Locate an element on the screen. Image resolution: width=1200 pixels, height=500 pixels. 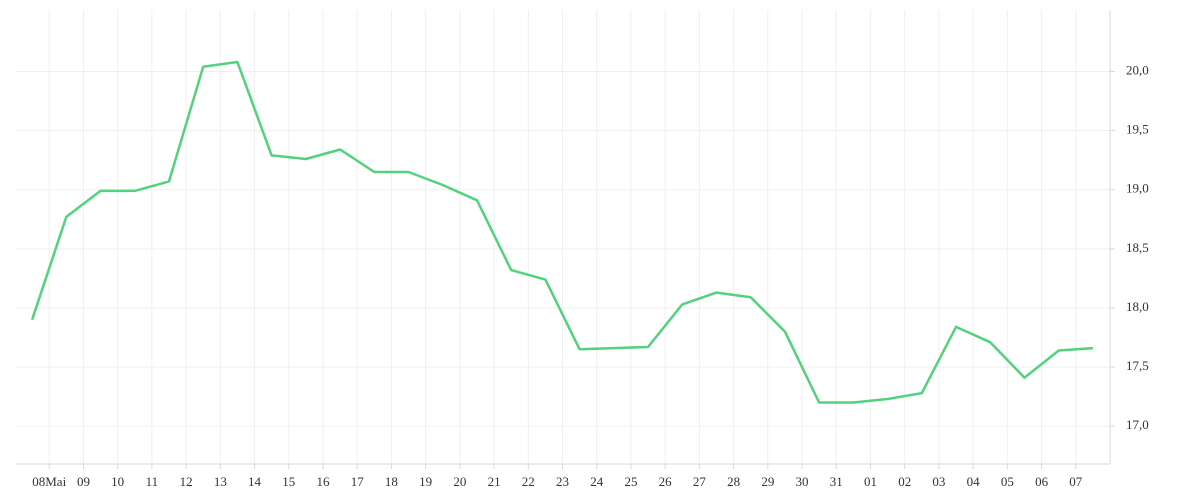
y-tick-label: 18,5 is located at coordinates (1137, 247).